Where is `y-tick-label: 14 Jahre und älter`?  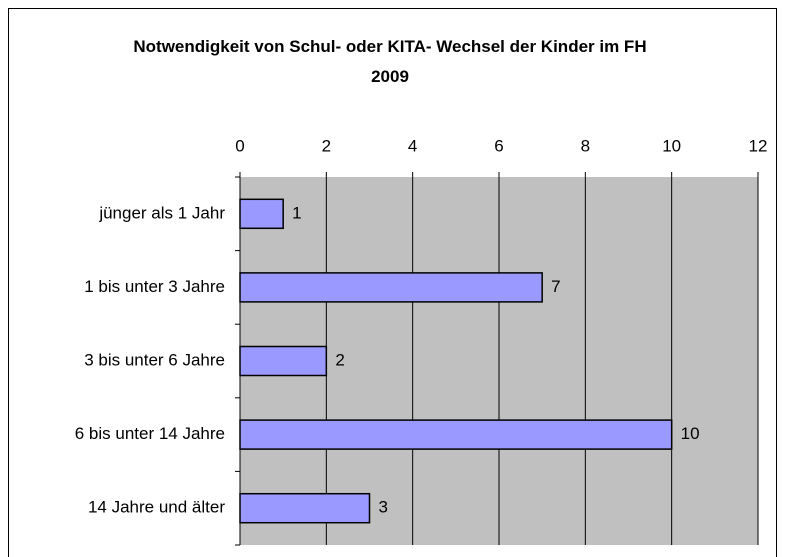
y-tick-label: 14 Jahre und älter is located at coordinates (156, 507).